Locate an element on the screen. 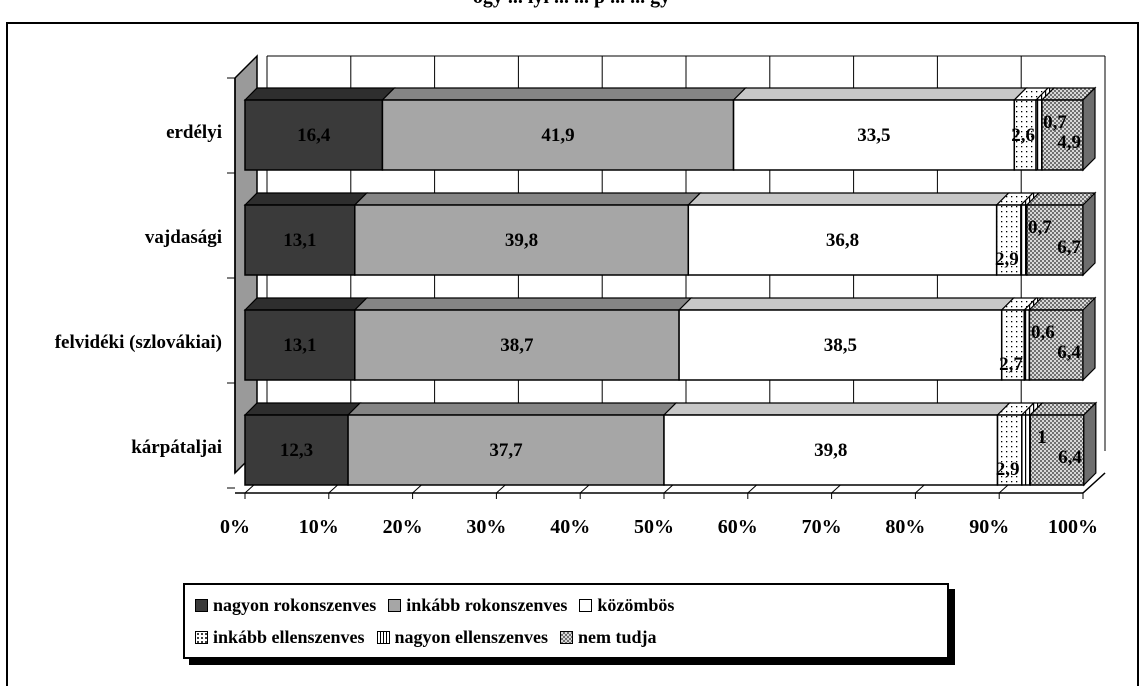 This screenshot has height=686, width=1143. legend-label: közömbös is located at coordinates (636, 604).